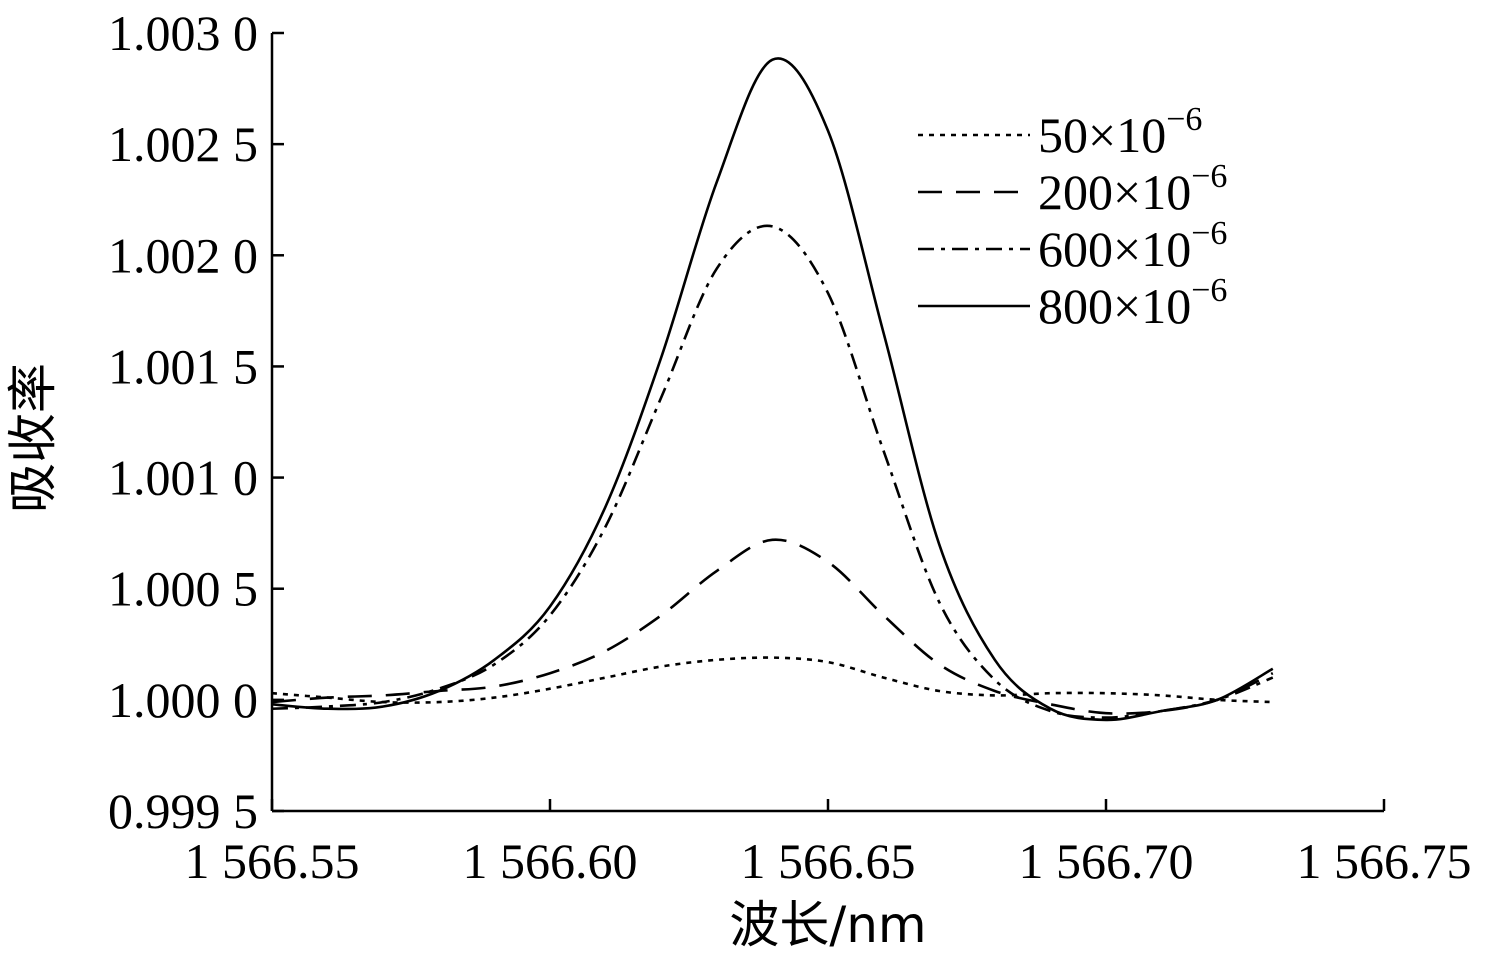  I want to click on y-tick-label: 1.002 5, so click(183, 144).